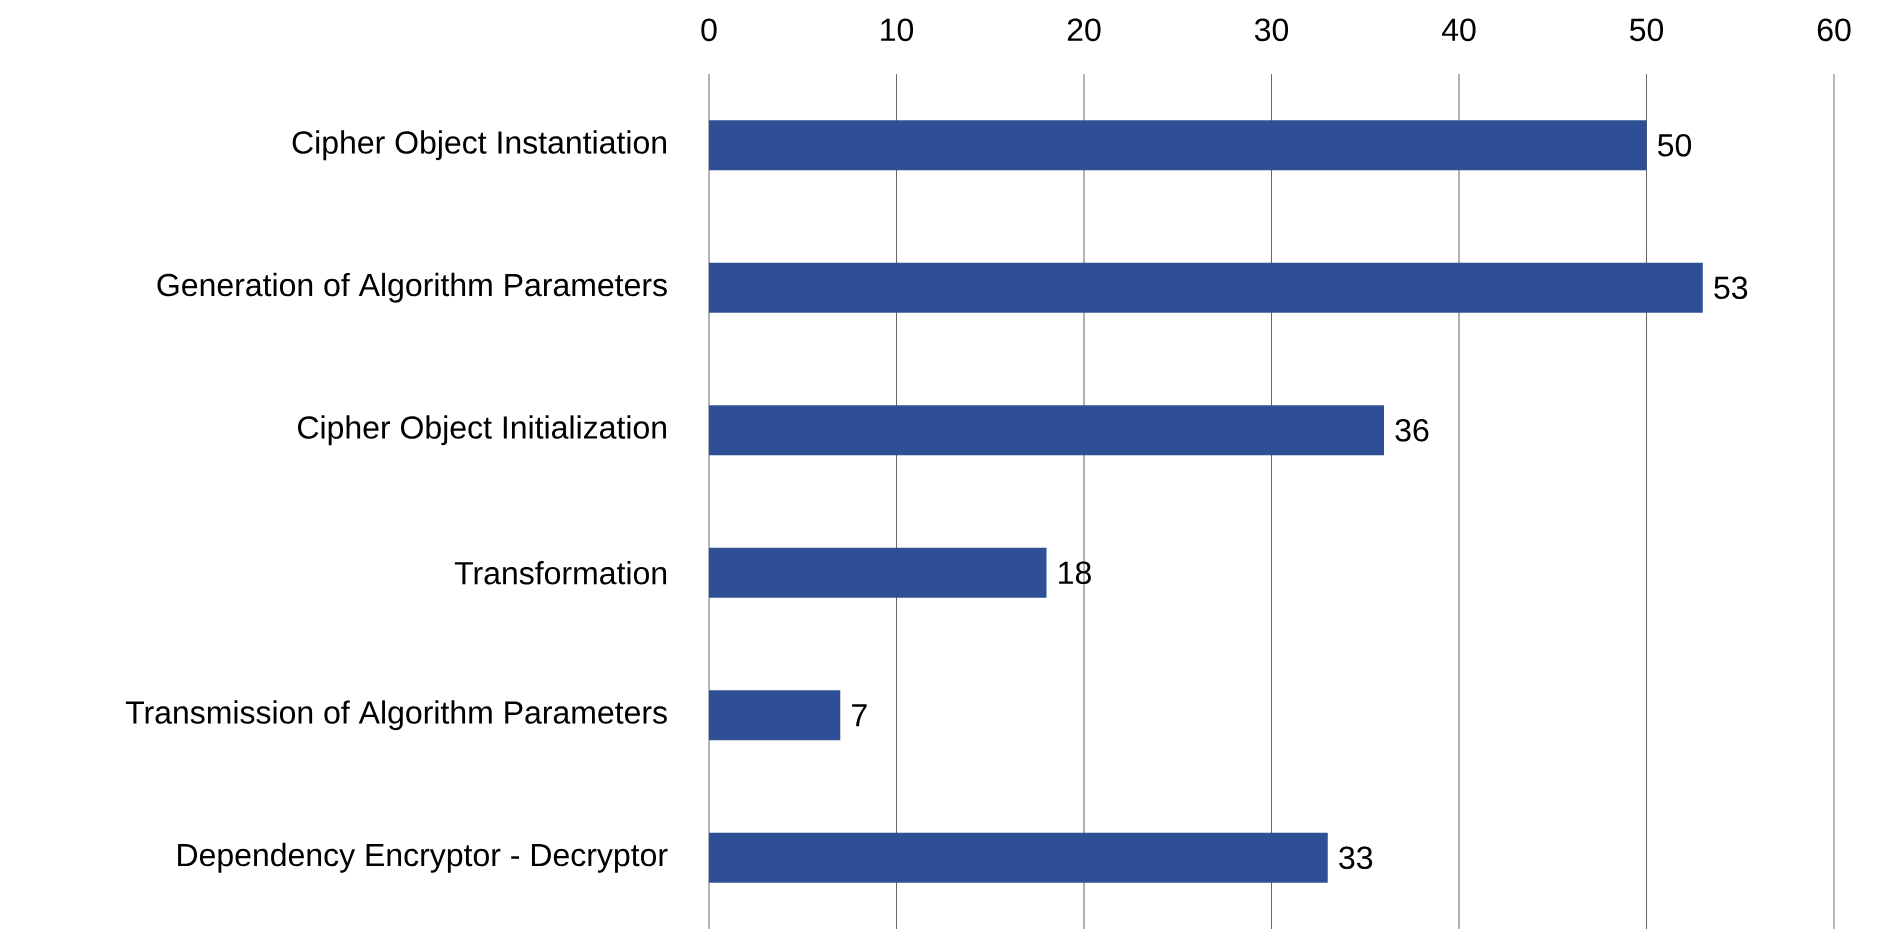 The image size is (1878, 929). I want to click on data-label: 50, so click(1675, 145).